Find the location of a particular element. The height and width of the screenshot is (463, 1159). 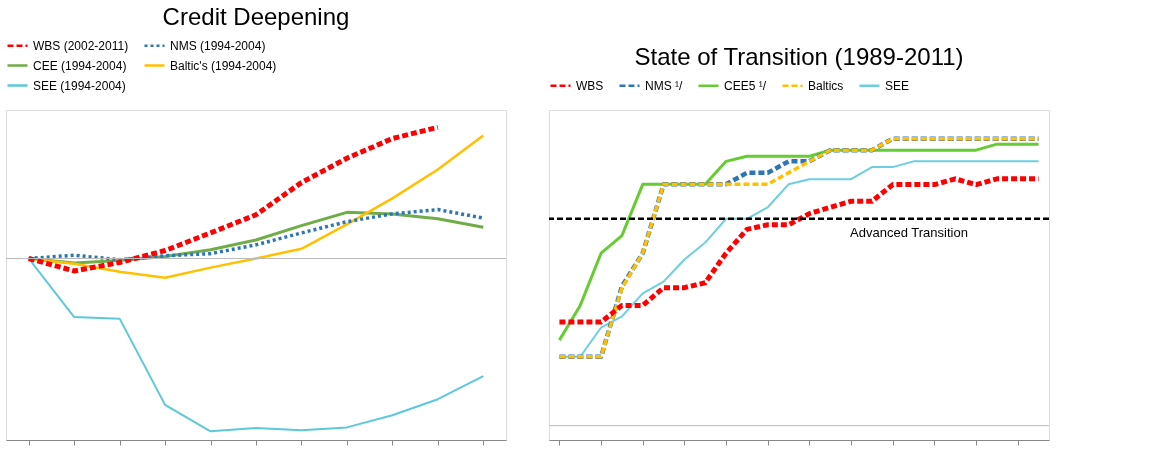

legend-label: NMS (1994-2004) is located at coordinates (218, 45).